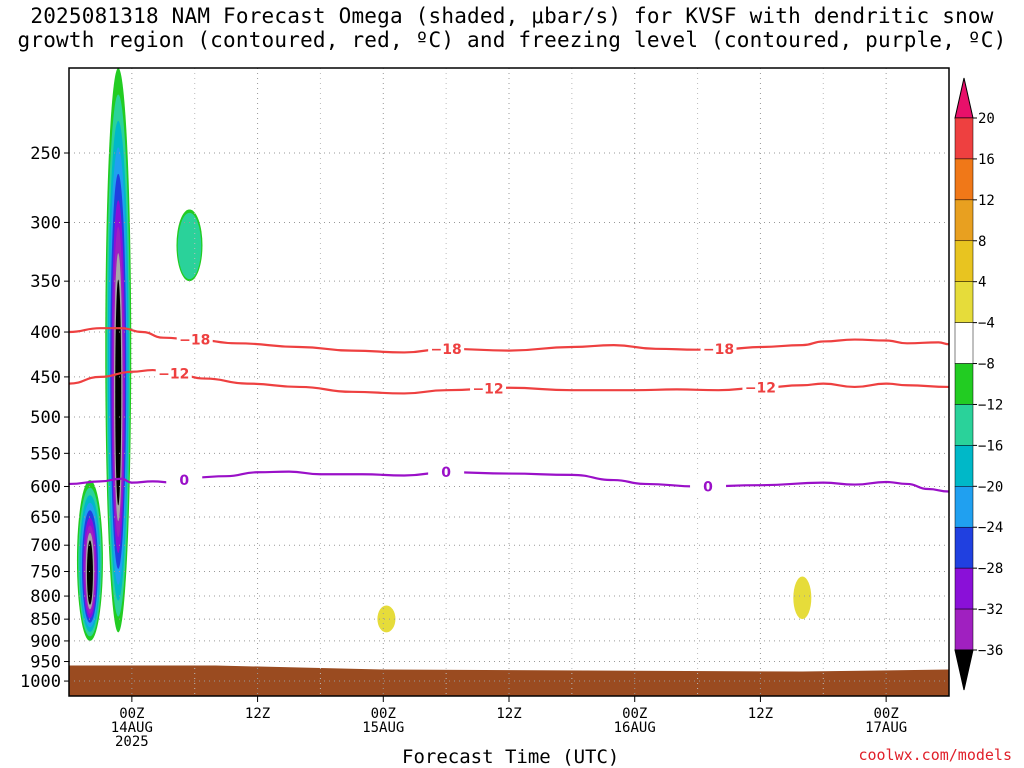 This screenshot has width=1024, height=768. Describe the element at coordinates (986, 160) in the screenshot. I see `colorbar-label-1: 16` at that location.